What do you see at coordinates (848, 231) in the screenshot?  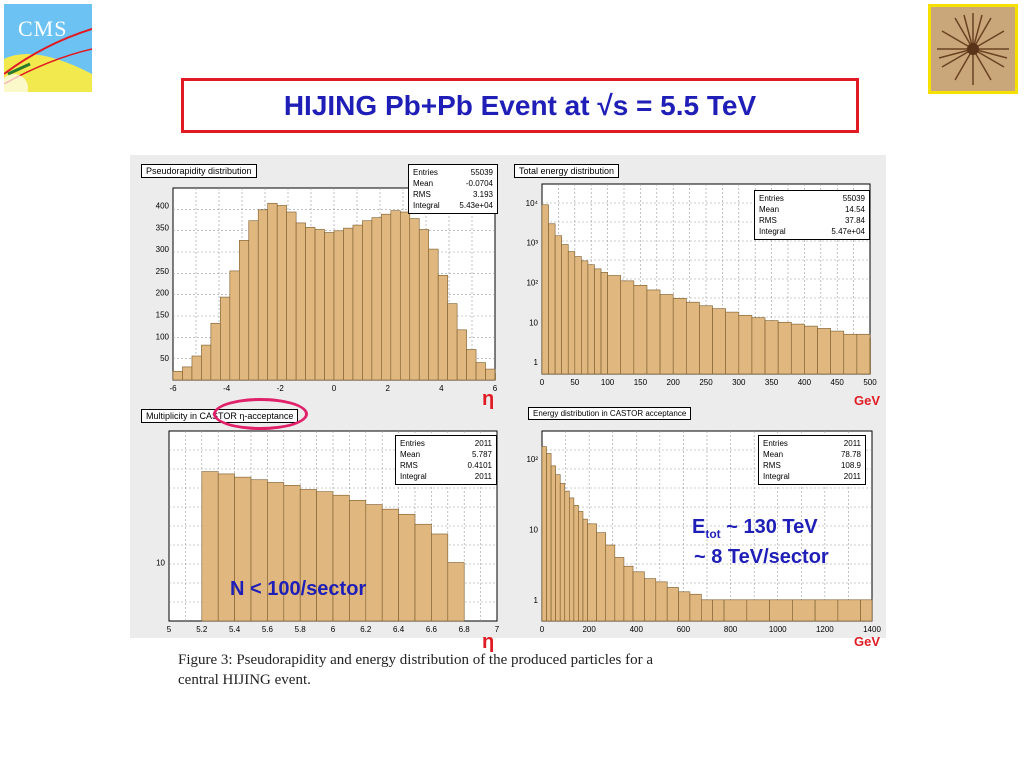 I see `stats-value: 5.47e+04` at bounding box center [848, 231].